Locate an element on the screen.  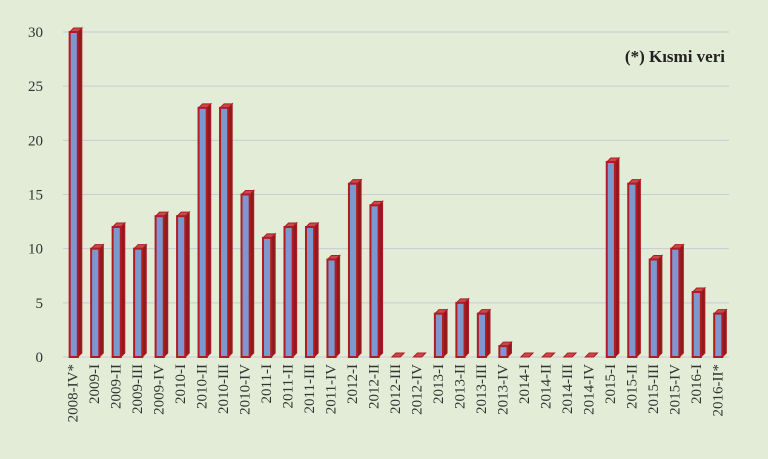
x-tick-label: 2013-IV is located at coordinates (503, 389).